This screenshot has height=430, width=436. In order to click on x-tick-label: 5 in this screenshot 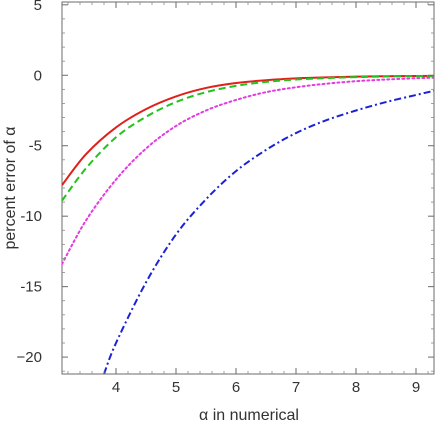, I will do `click(176, 387)`.